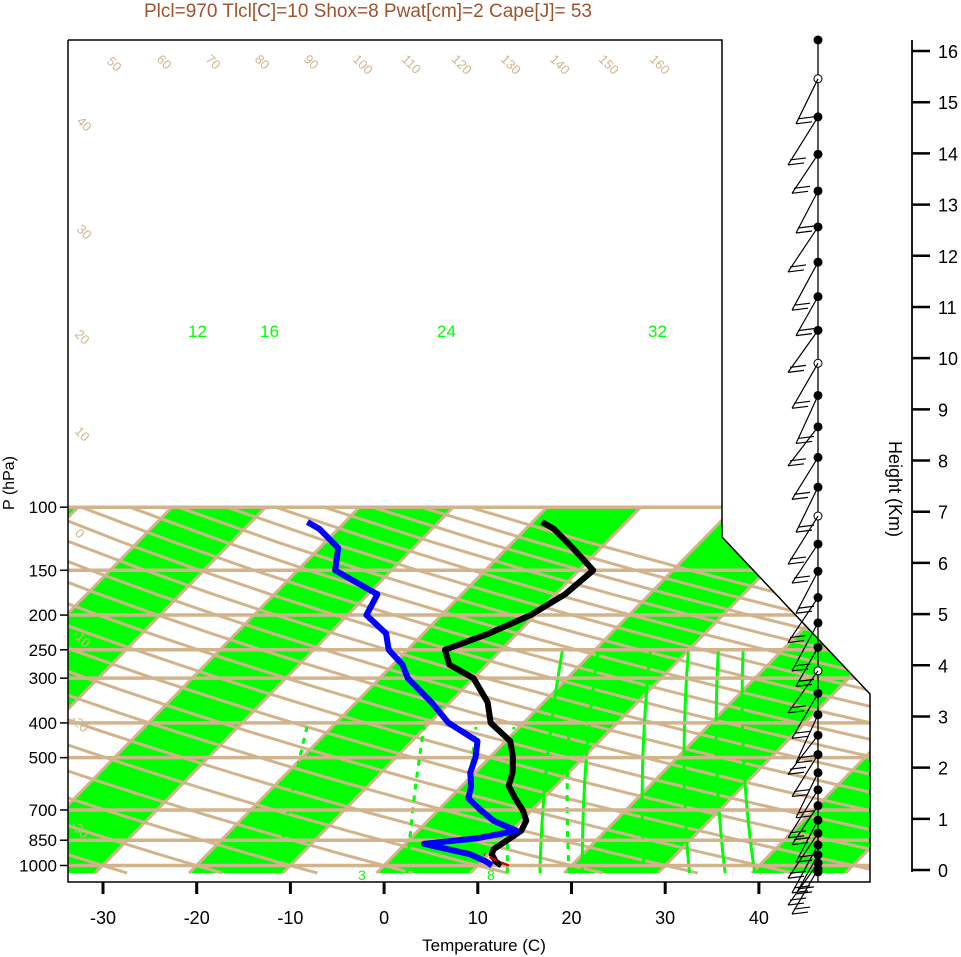 This screenshot has height=957, width=961. I want to click on series-dewpoint, so click(412, 693).